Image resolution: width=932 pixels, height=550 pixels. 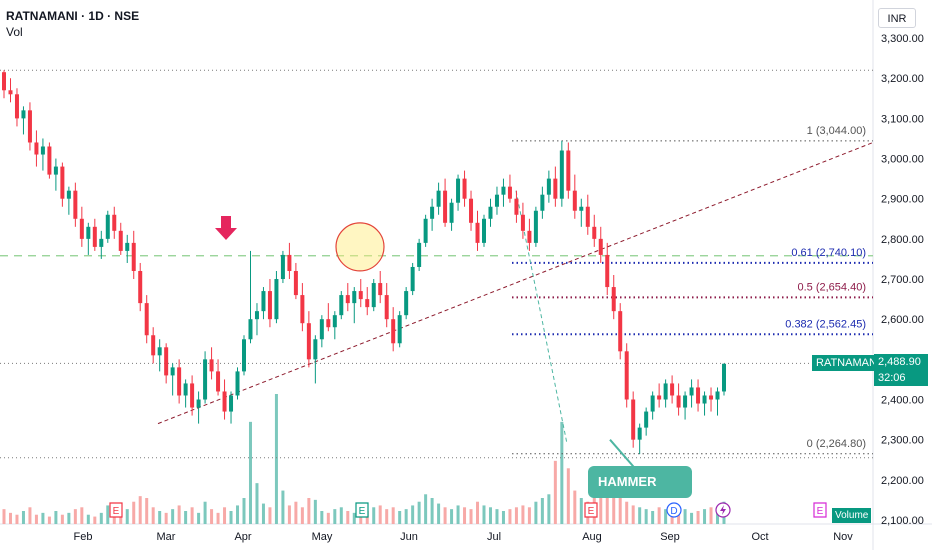 What do you see at coordinates (836, 444) in the screenshot?
I see `fib-level-label: 0 (2,264.80)` at bounding box center [836, 444].